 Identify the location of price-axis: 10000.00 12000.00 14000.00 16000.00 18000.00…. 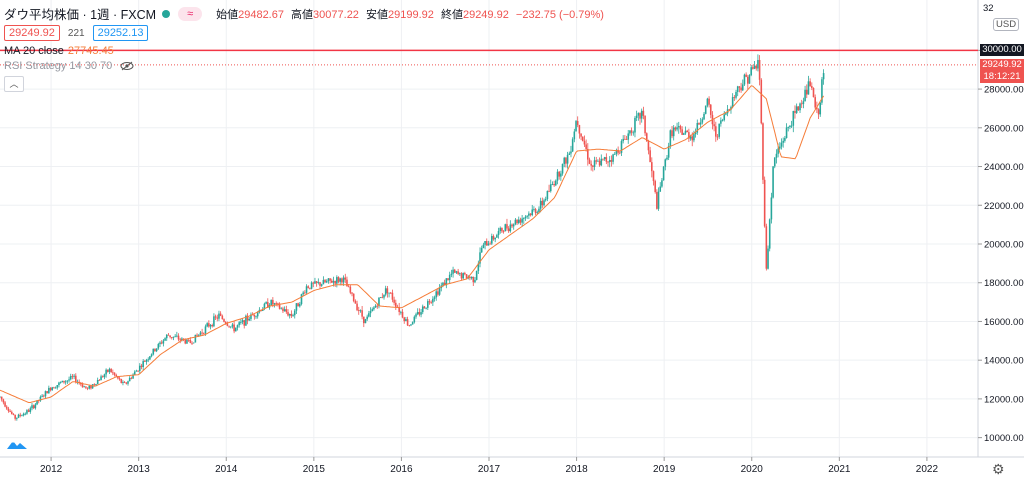
(1001, 245).